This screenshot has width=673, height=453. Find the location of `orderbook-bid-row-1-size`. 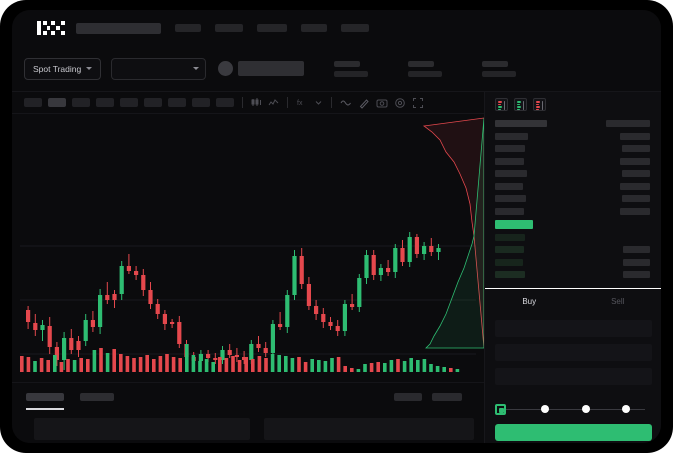

orderbook-bid-row-1-size is located at coordinates (636, 249).